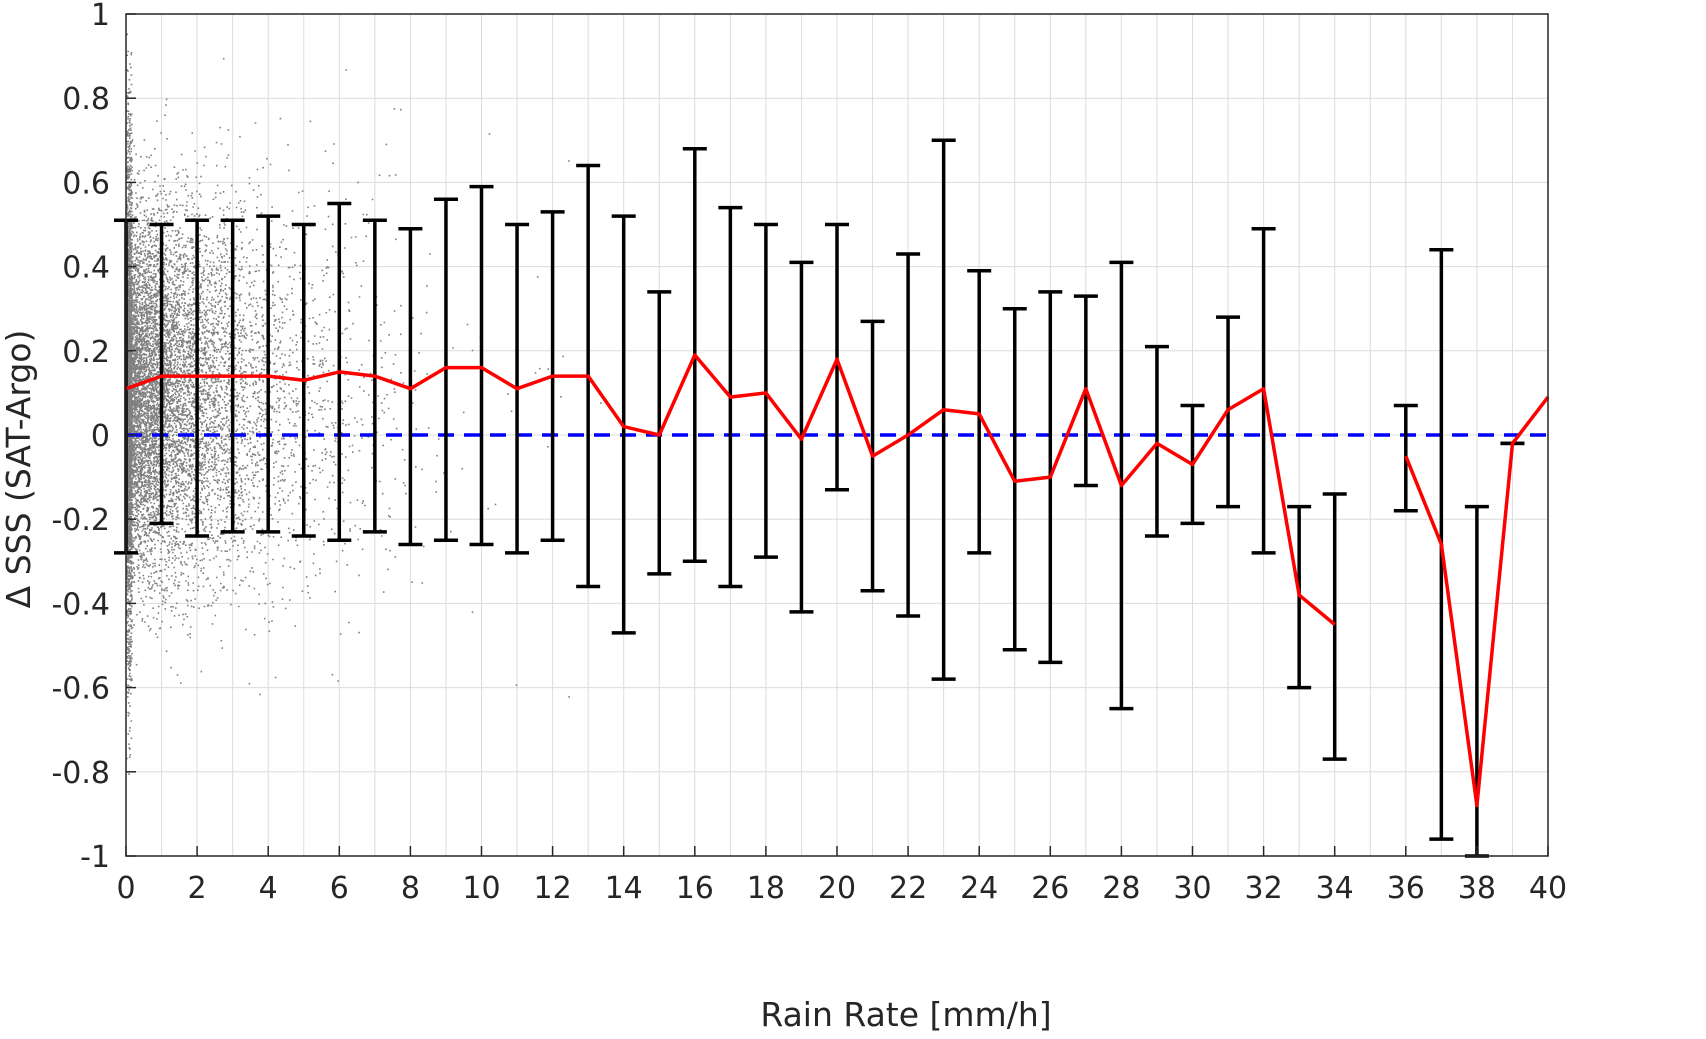  Describe the element at coordinates (100, 16) in the screenshot. I see `y-tick-label: 1` at that location.